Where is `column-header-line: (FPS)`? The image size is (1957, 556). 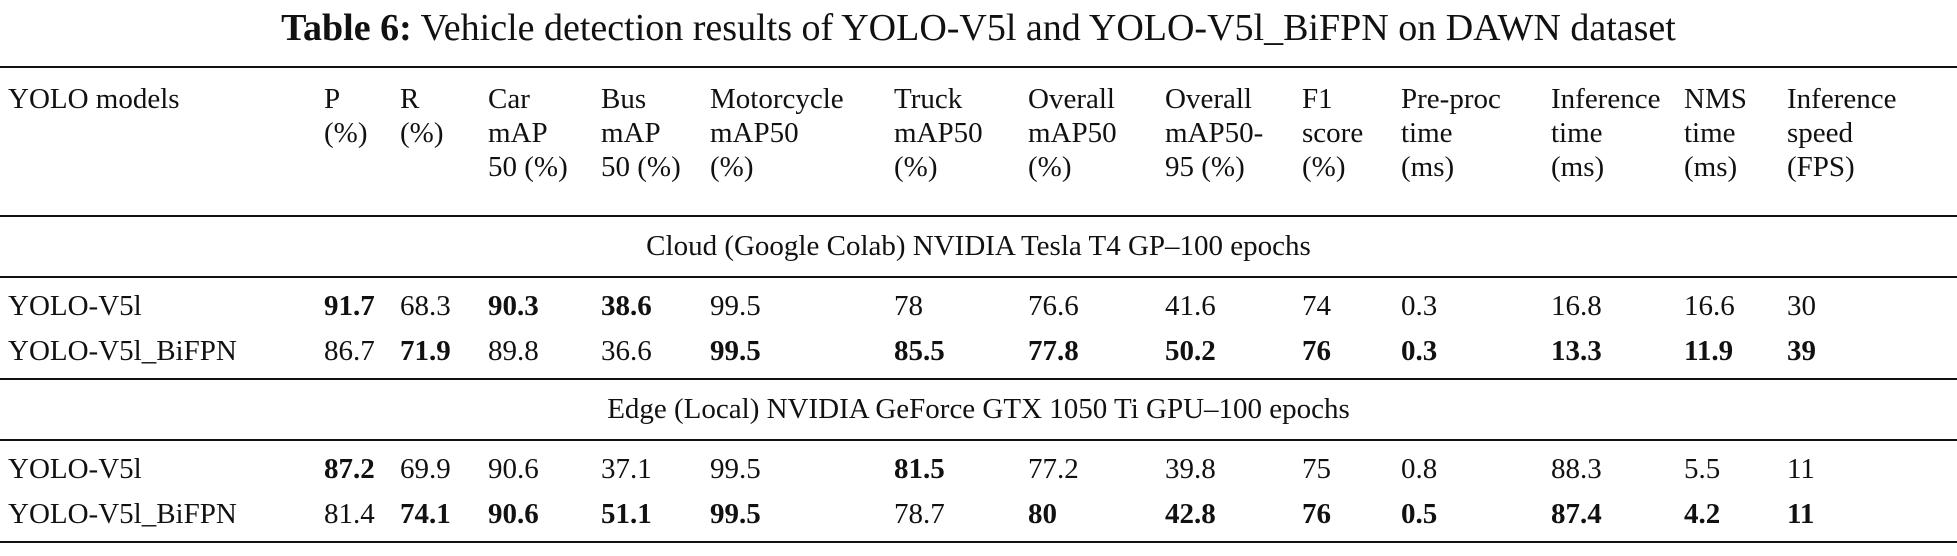
column-header-line: (FPS) is located at coordinates (1821, 167).